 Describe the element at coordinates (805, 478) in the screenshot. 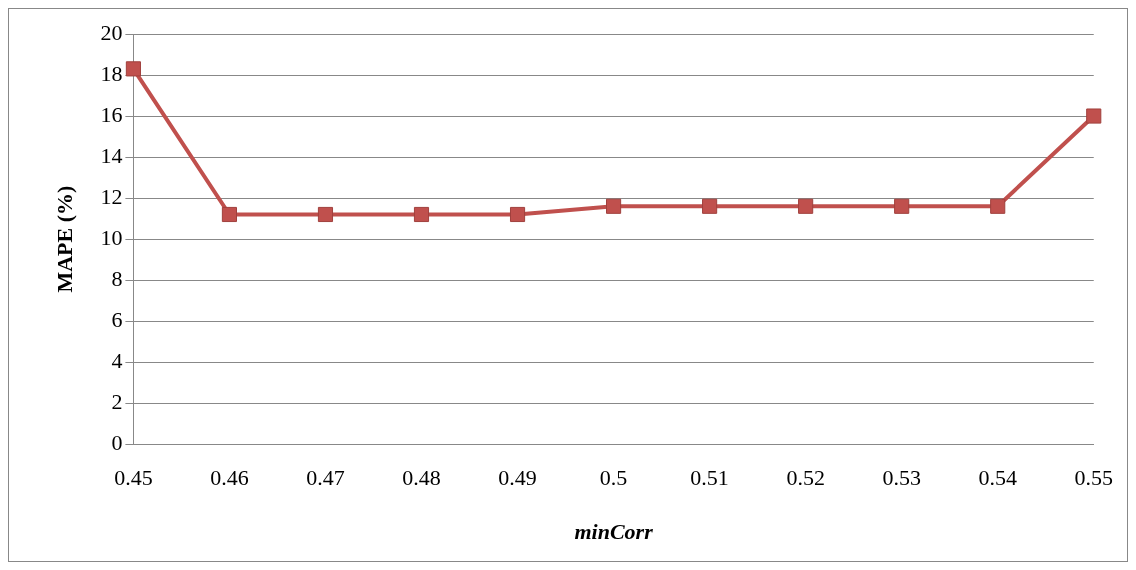

I see `x-tick-label: 0.52` at that location.